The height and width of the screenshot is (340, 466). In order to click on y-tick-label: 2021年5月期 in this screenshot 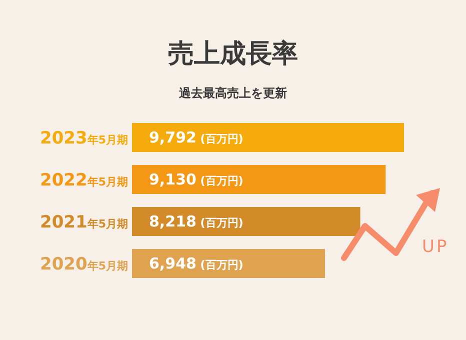, I will do `click(84, 222)`.